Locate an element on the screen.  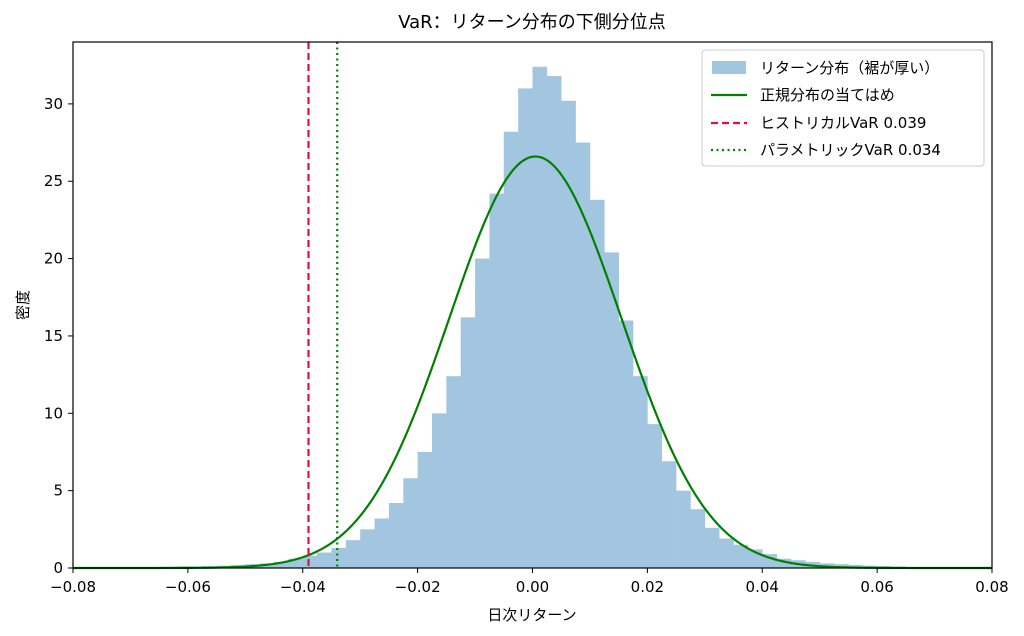
y-axis-ticks: 0 5 10 15 20 25 30 is located at coordinates (58, 336).